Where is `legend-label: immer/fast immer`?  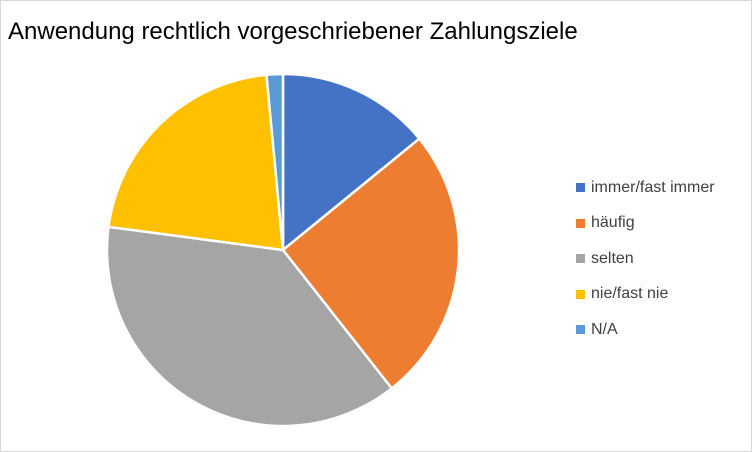
legend-label: immer/fast immer is located at coordinates (653, 187).